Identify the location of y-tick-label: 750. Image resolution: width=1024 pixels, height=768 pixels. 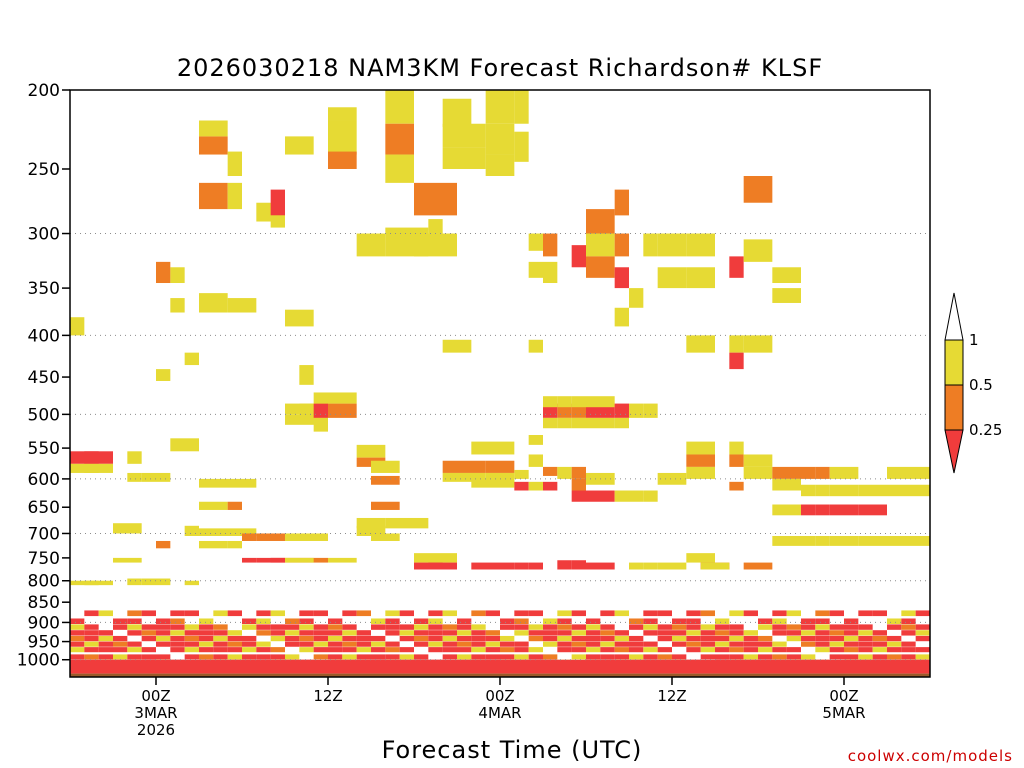
(44, 559).